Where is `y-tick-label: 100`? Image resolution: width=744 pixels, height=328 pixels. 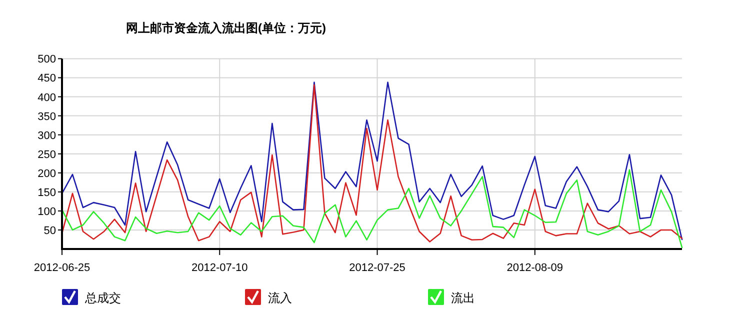 y-tick-label: 100 is located at coordinates (47, 212).